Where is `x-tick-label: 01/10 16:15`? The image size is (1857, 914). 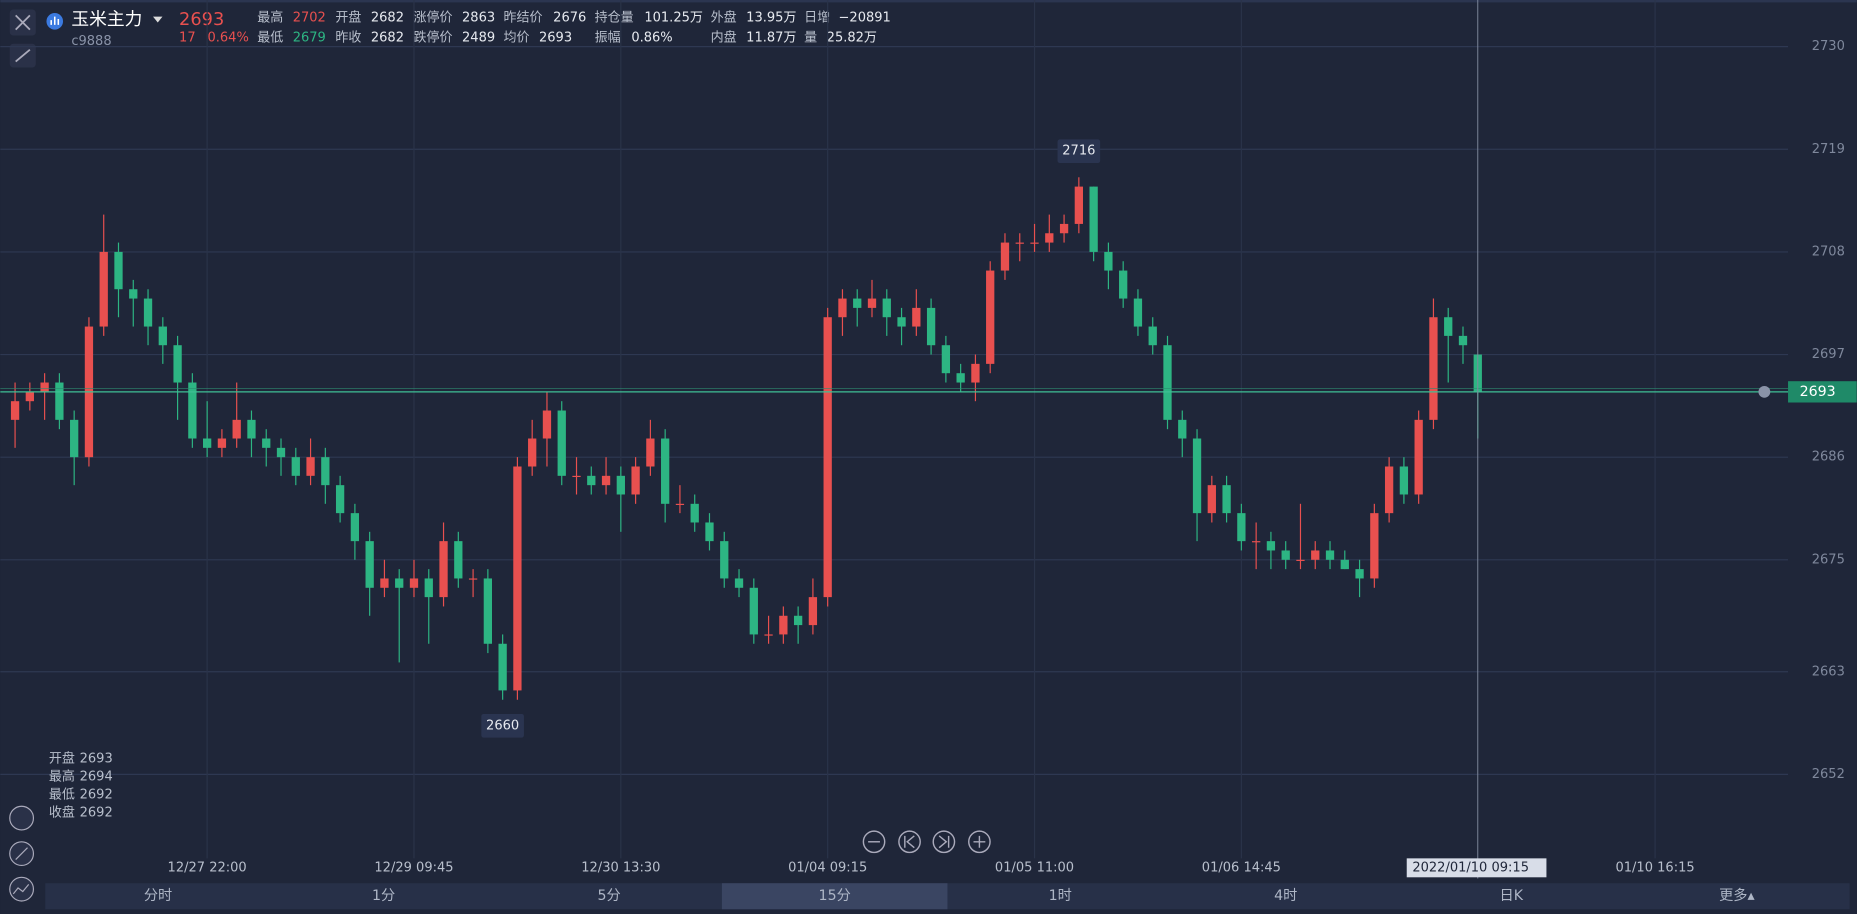 x-tick-label: 01/10 16:15 is located at coordinates (1654, 867).